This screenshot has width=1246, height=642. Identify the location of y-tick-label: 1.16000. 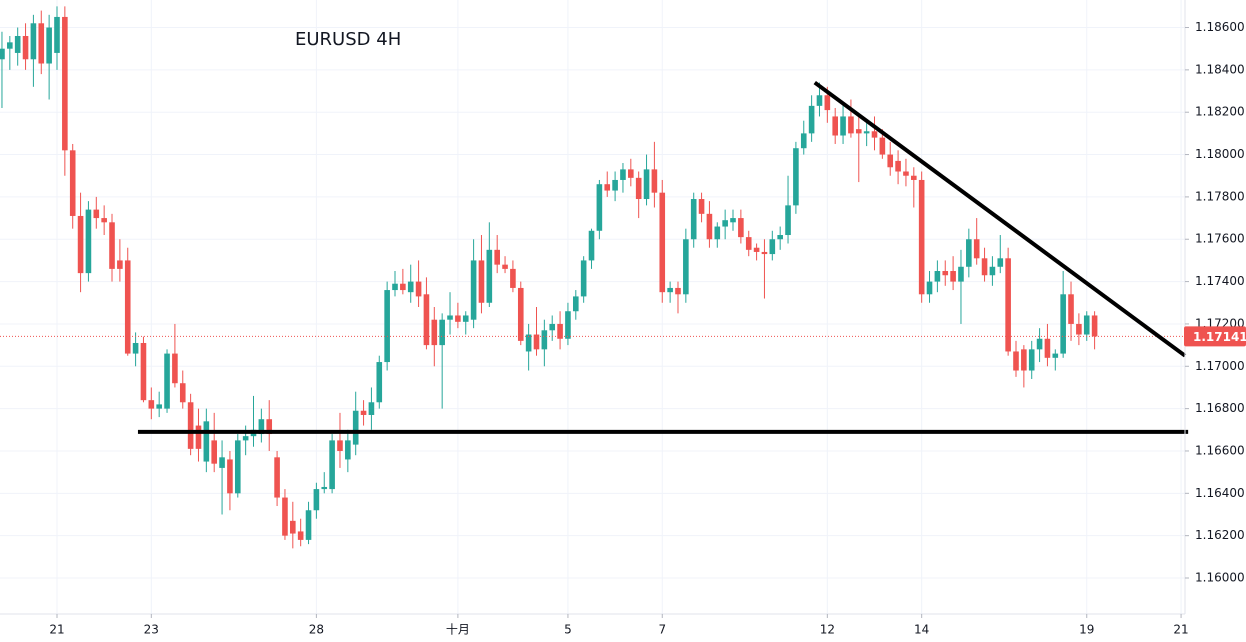
(1220, 578).